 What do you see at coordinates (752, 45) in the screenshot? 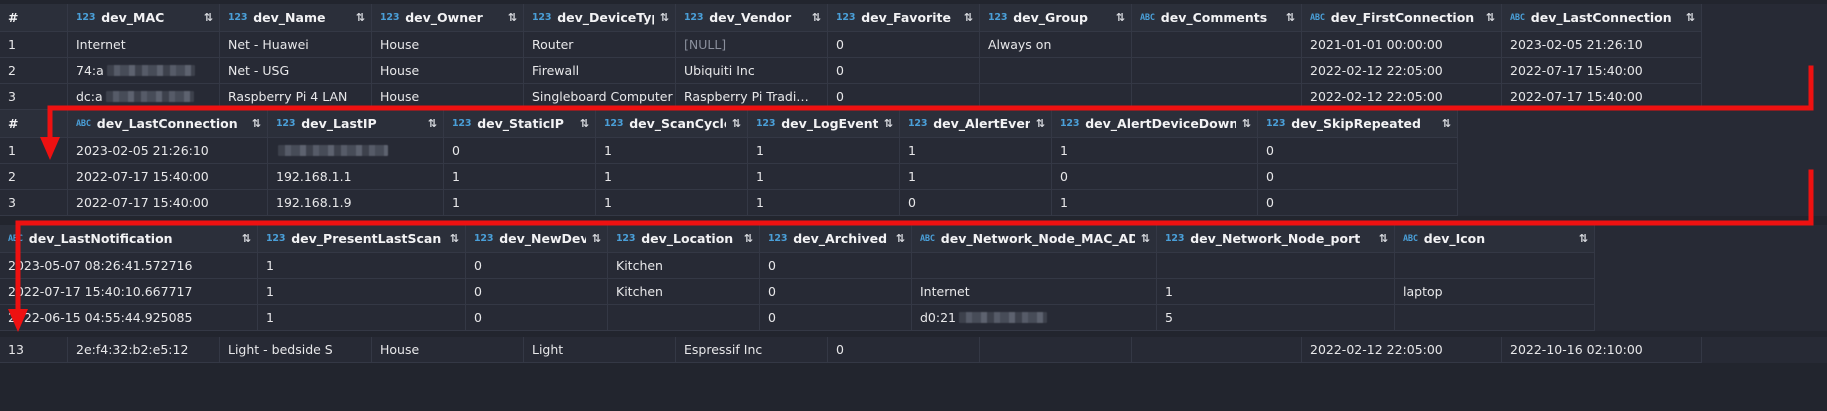
I see `table-cell: [NULL]` at bounding box center [752, 45].